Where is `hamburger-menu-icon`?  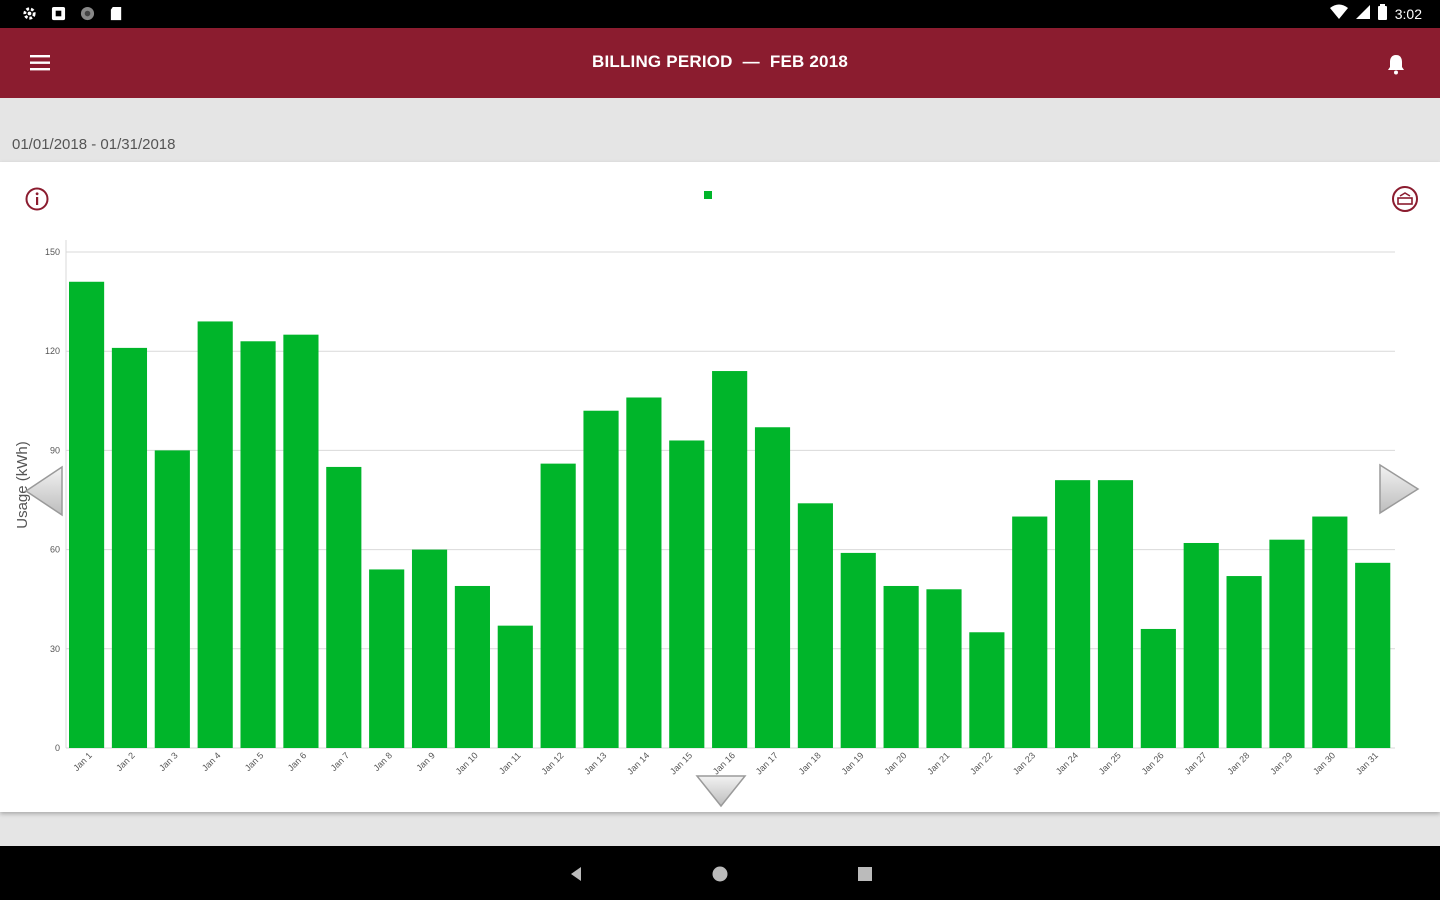 hamburger-menu-icon is located at coordinates (40, 63).